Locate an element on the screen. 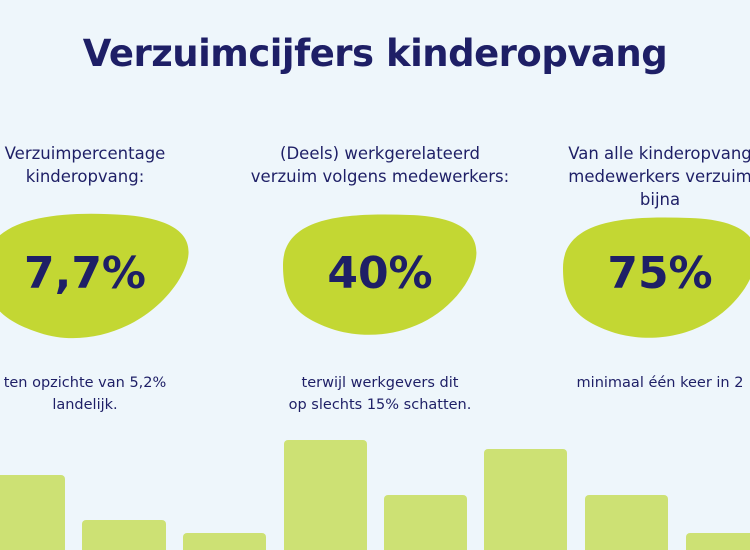 The image size is (750, 550). column-heading: Verzuimpercentage kinderopvang: is located at coordinates (117, 165).